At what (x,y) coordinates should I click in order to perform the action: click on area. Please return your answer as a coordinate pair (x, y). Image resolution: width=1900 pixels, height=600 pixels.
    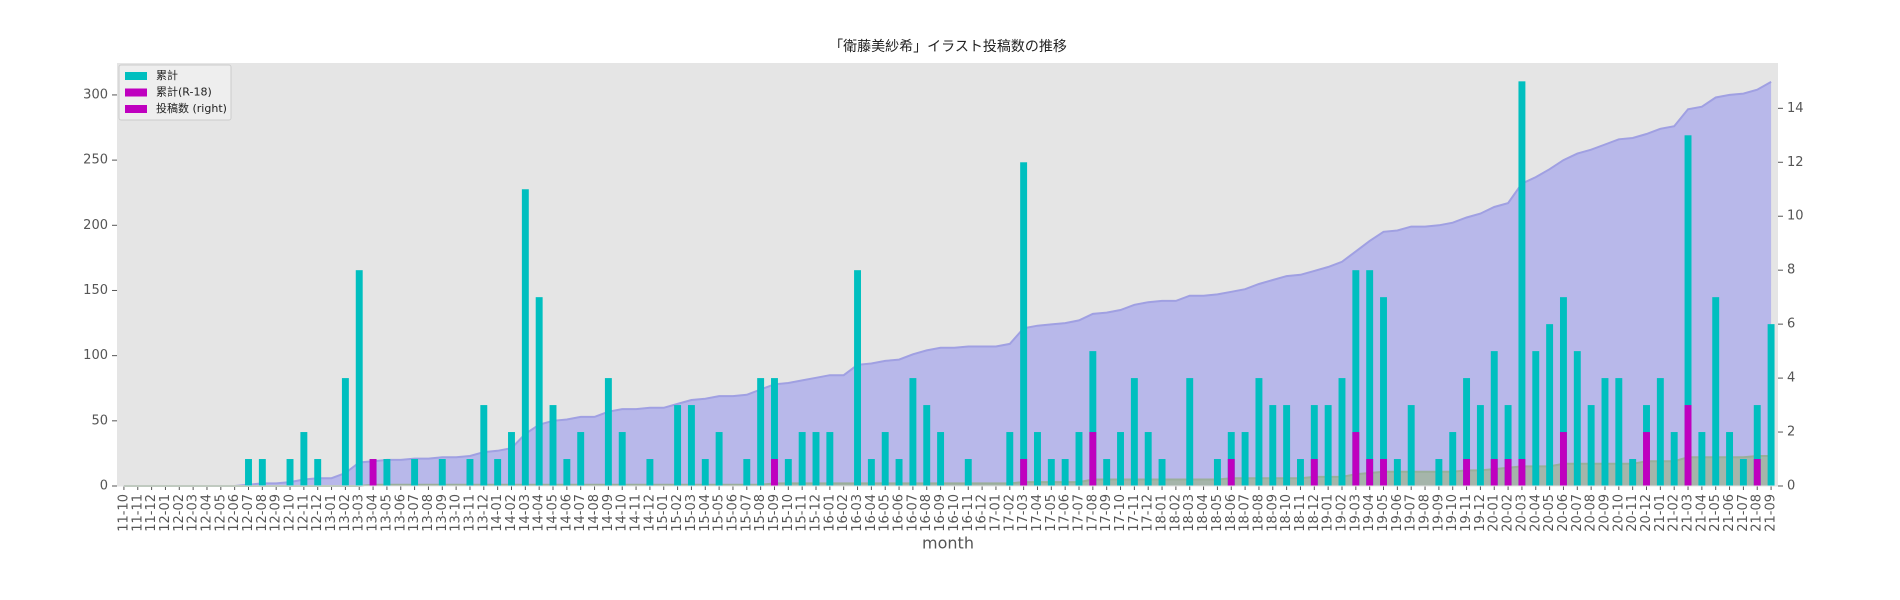
    Looking at the image, I should click on (947, 471).